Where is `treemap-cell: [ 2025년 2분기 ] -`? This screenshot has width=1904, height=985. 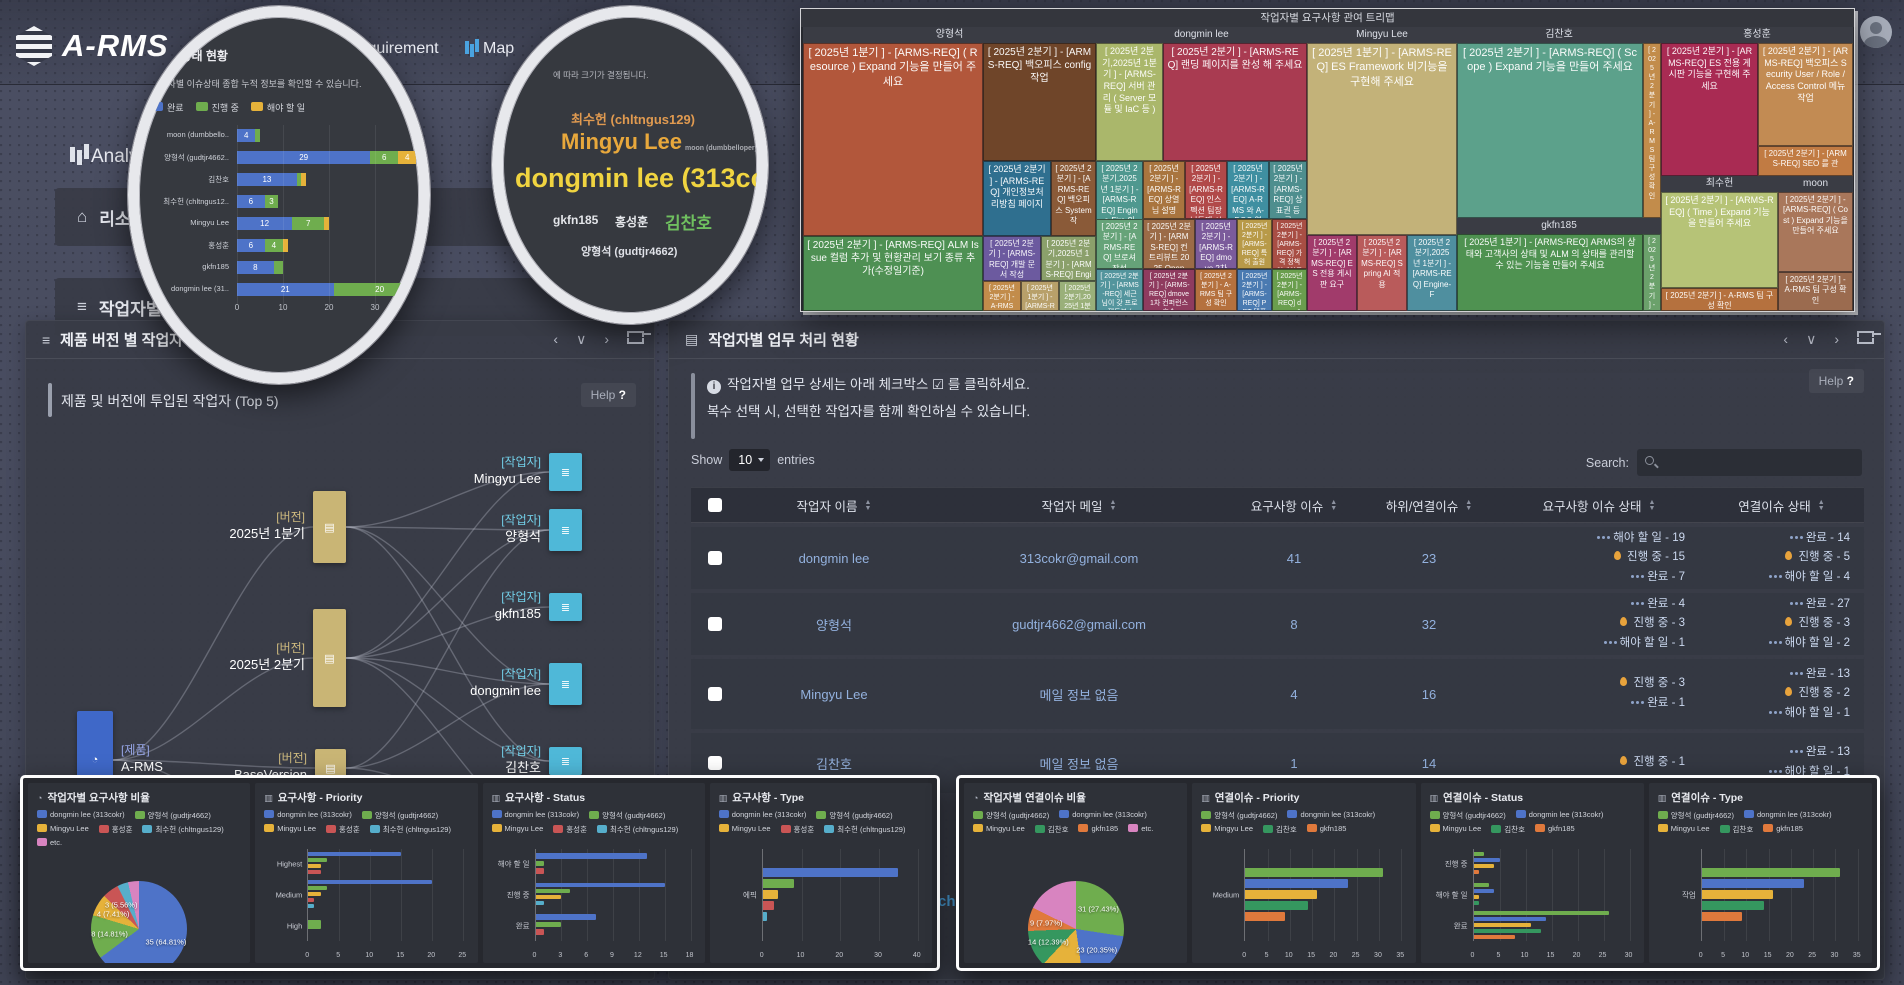 treemap-cell: [ 2025년 2분기 ] - is located at coordinates (1652, 272).